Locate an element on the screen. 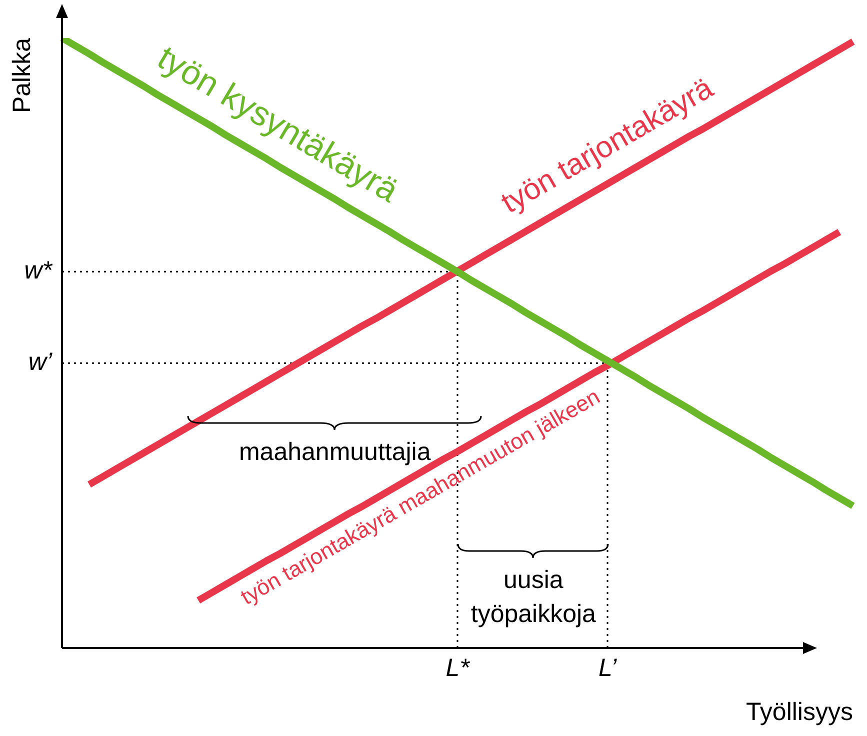 The width and height of the screenshot is (867, 736). x-tick-label: L* is located at coordinates (458, 668).